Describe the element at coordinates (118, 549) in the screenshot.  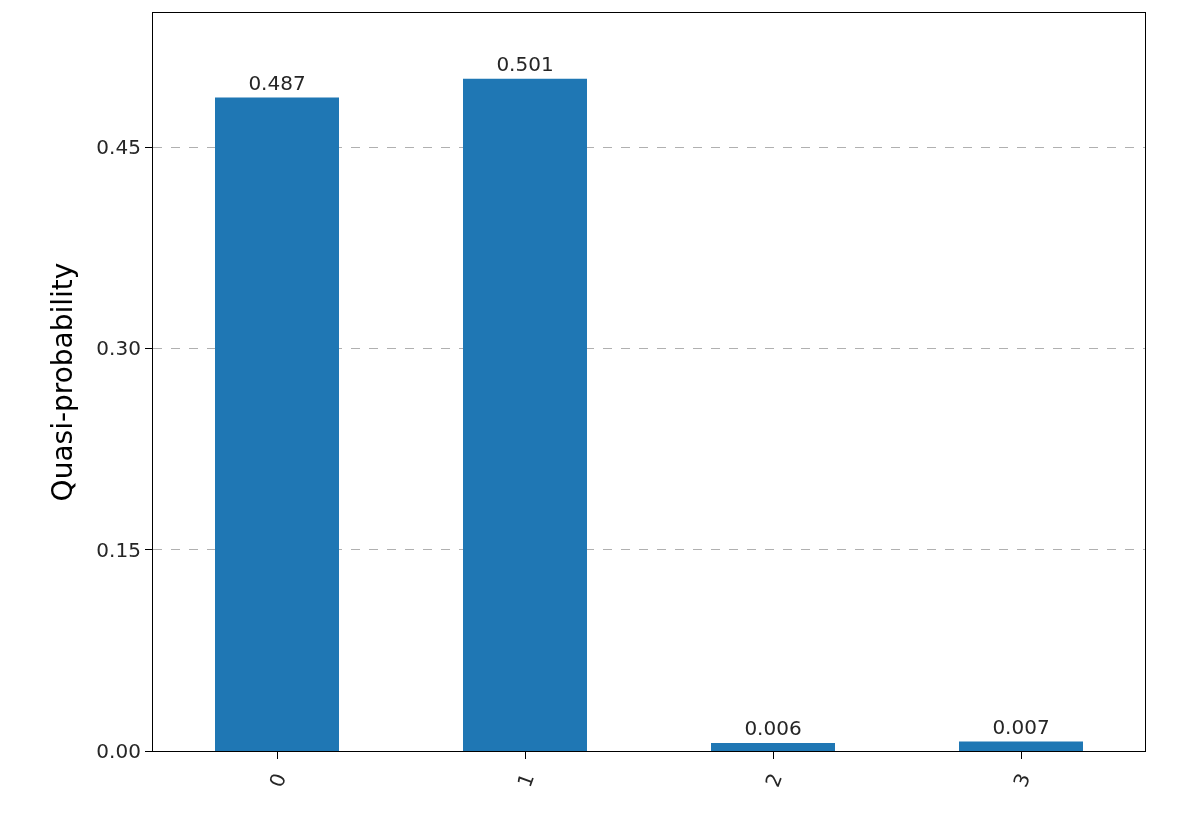
I see `y-tick-label: 0.15` at that location.